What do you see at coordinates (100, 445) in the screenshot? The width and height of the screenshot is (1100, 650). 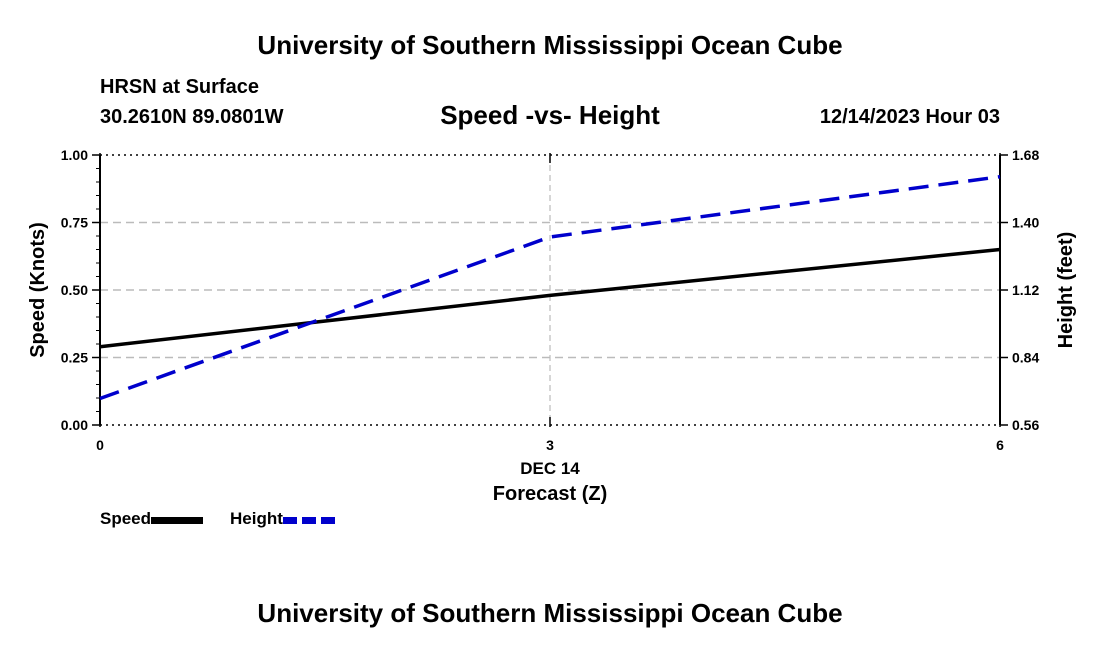 I see `x-tick-label: 0` at bounding box center [100, 445].